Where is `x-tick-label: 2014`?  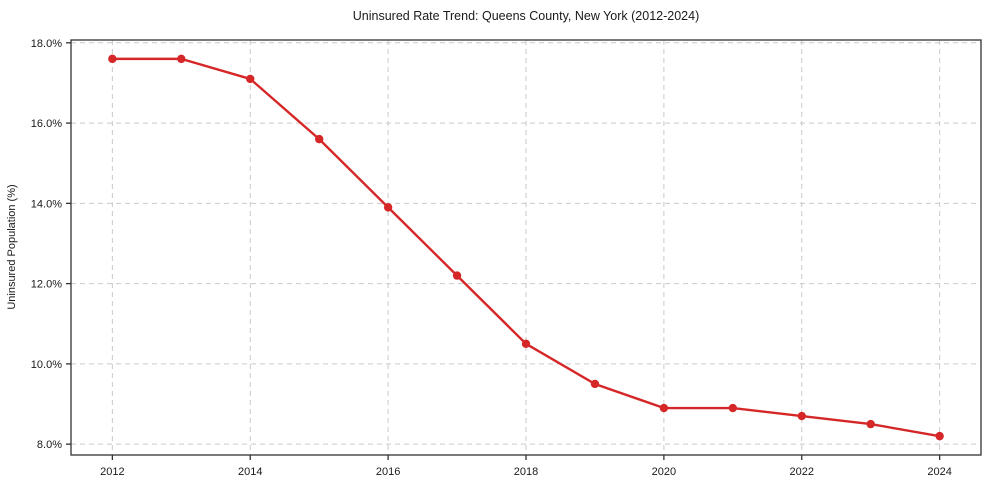
x-tick-label: 2014 is located at coordinates (250, 472).